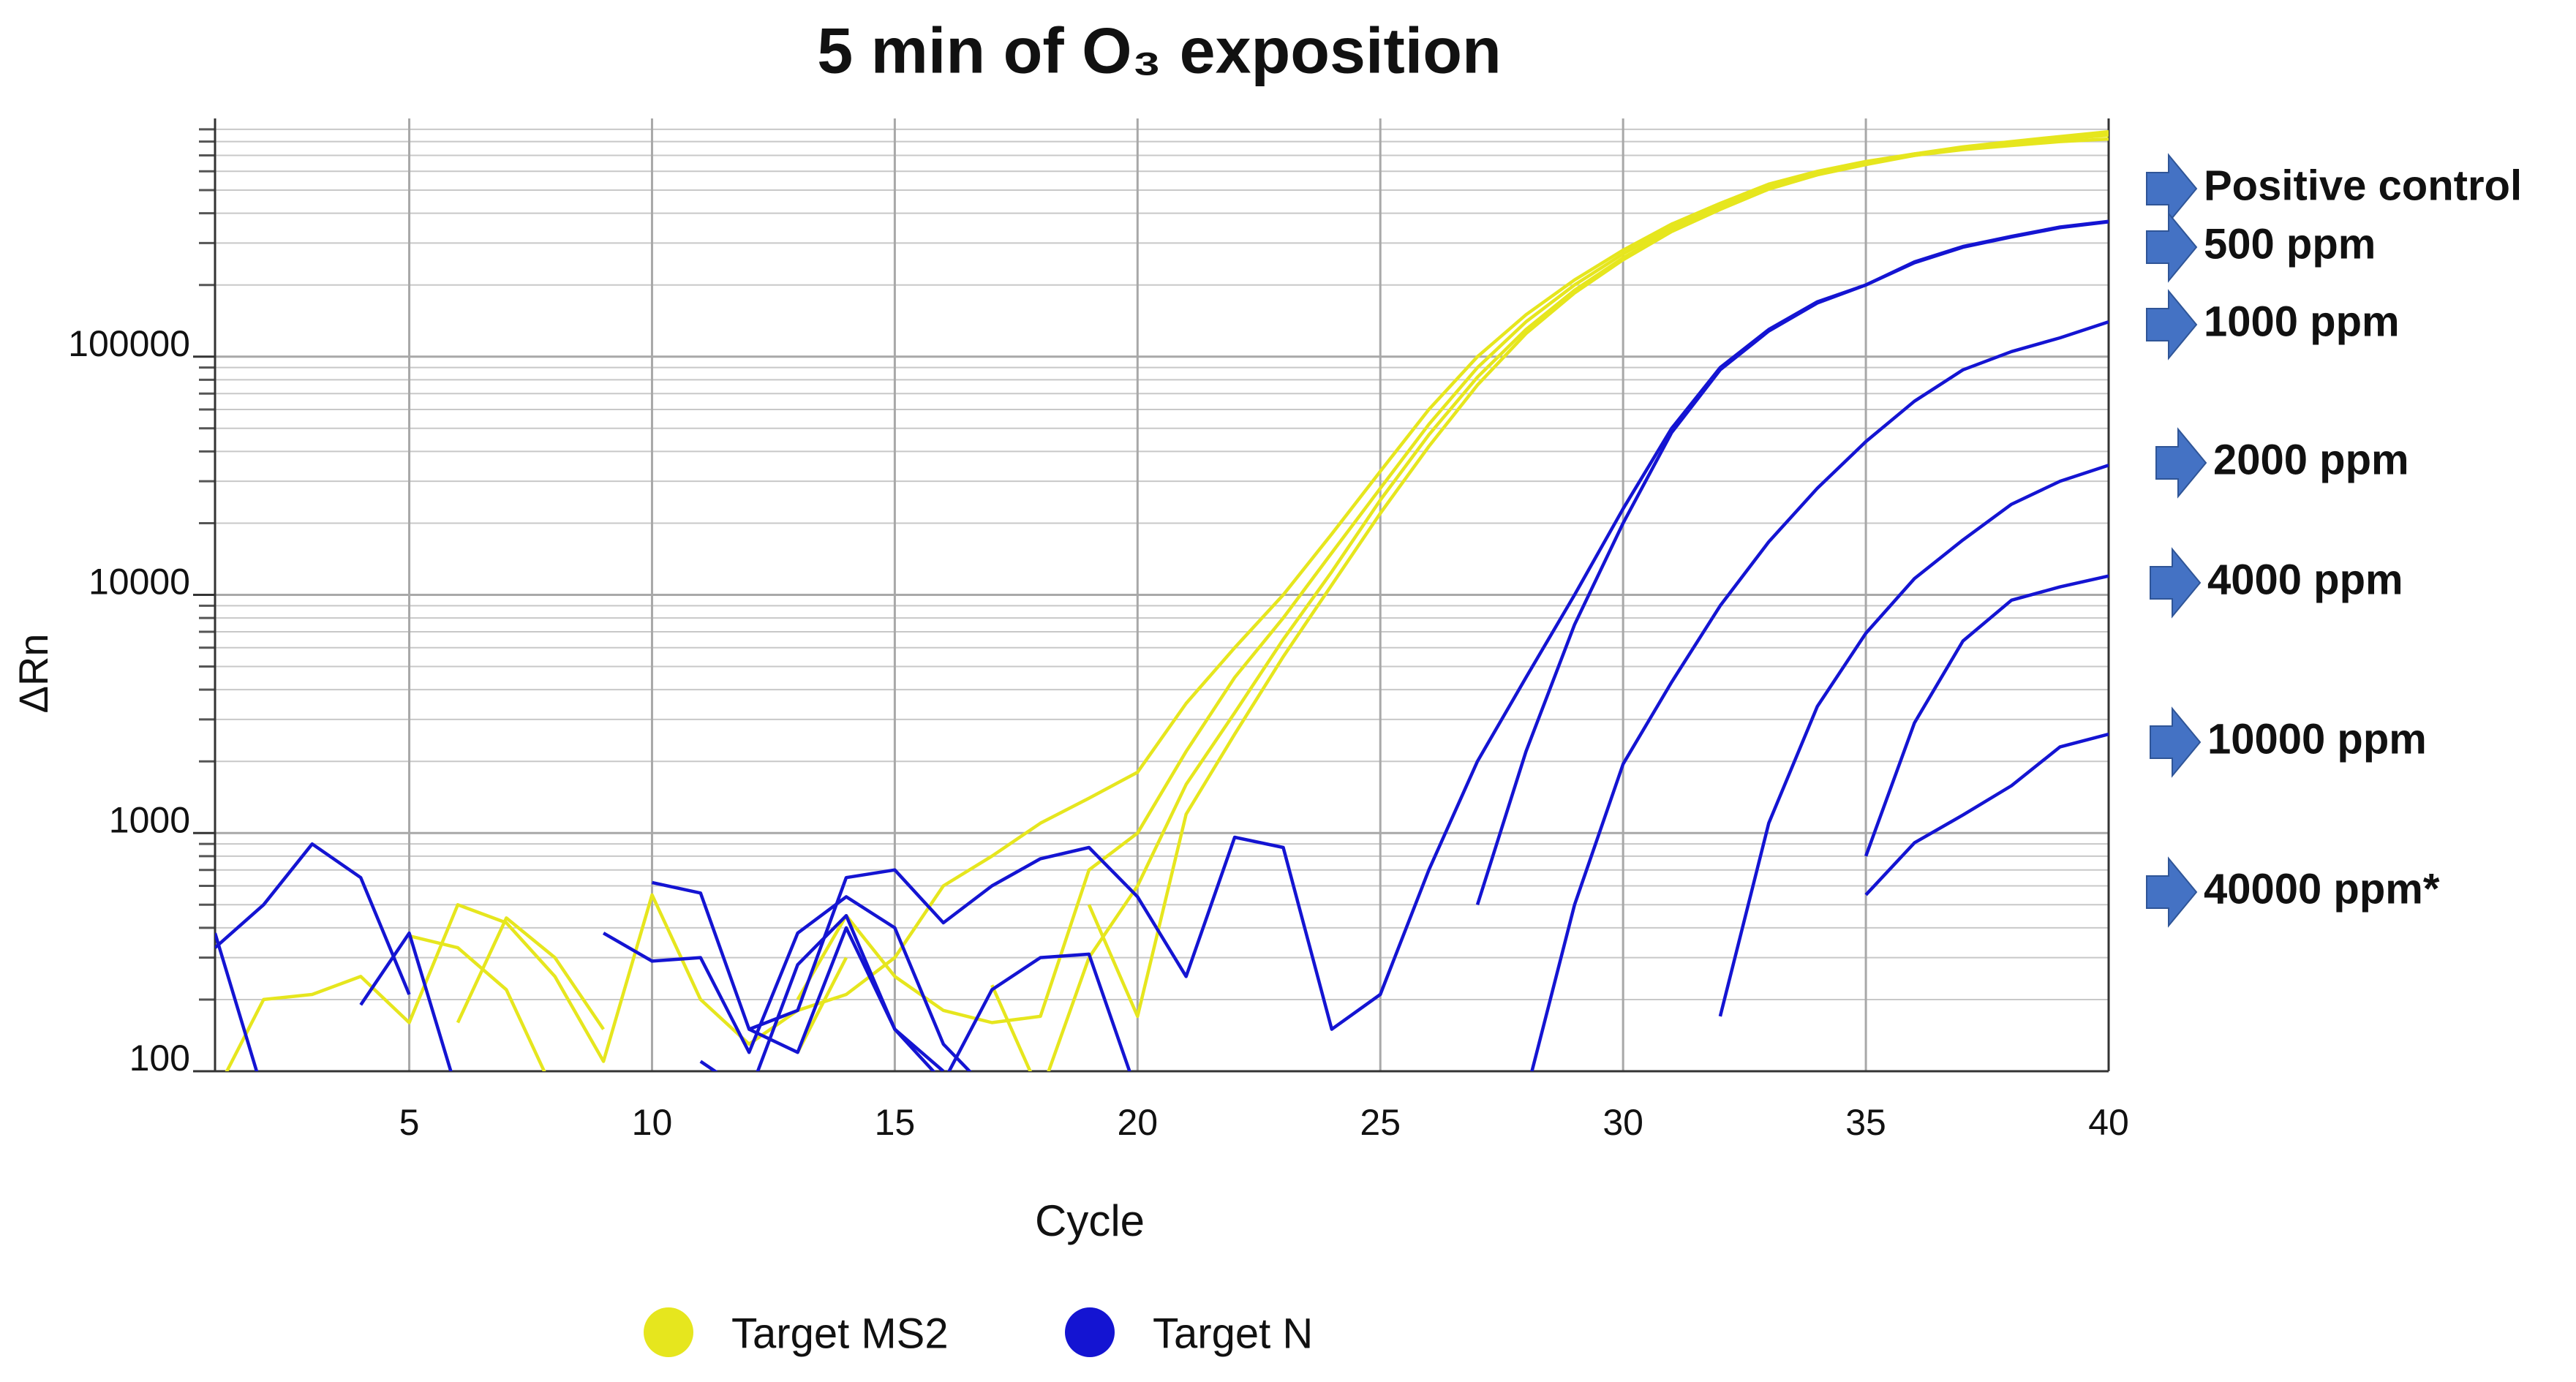 Image resolution: width=2576 pixels, height=1382 pixels. Describe the element at coordinates (2302, 321) in the screenshot. I see `annotation-label: 1000 ppm` at that location.